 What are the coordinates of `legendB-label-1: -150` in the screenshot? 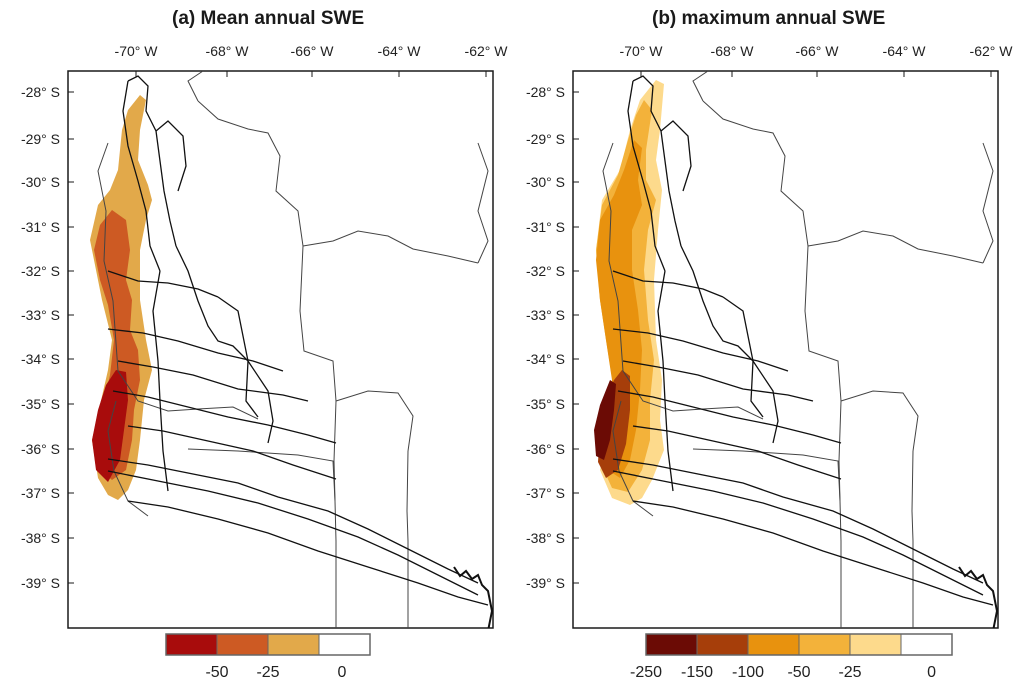 It's located at (697, 672).